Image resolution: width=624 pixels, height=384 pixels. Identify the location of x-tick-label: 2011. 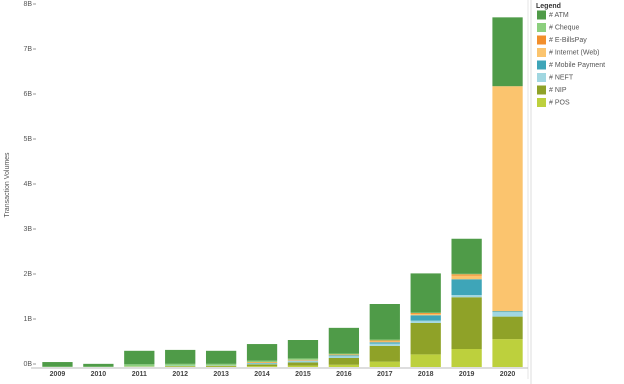
(139, 374).